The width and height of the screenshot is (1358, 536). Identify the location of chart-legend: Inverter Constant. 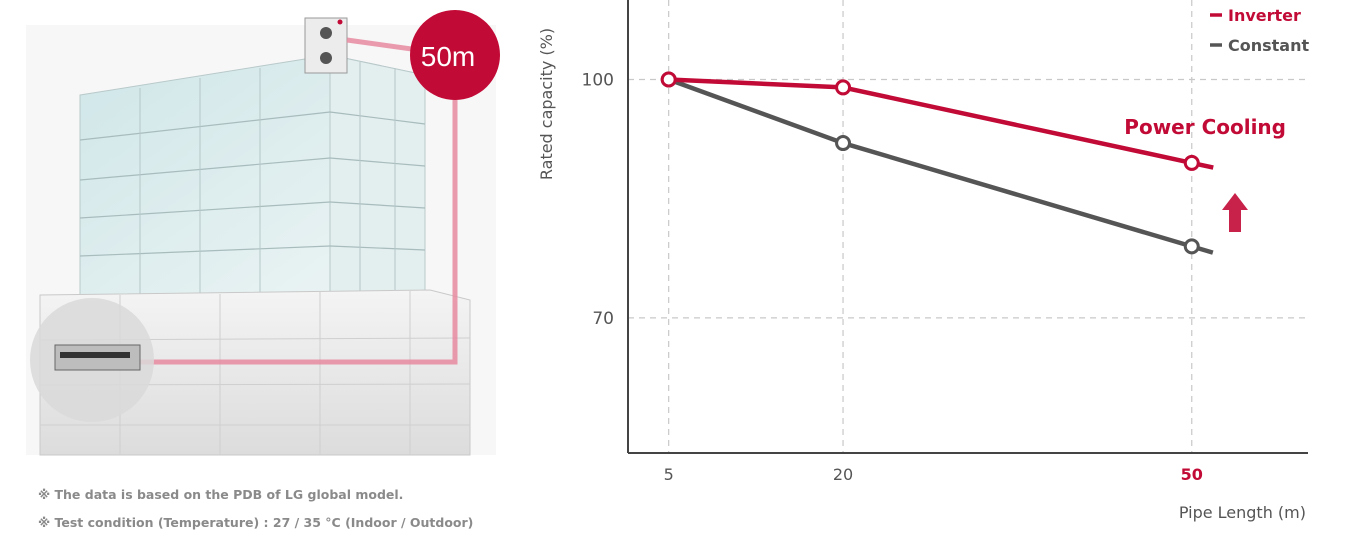
(1259, 30).